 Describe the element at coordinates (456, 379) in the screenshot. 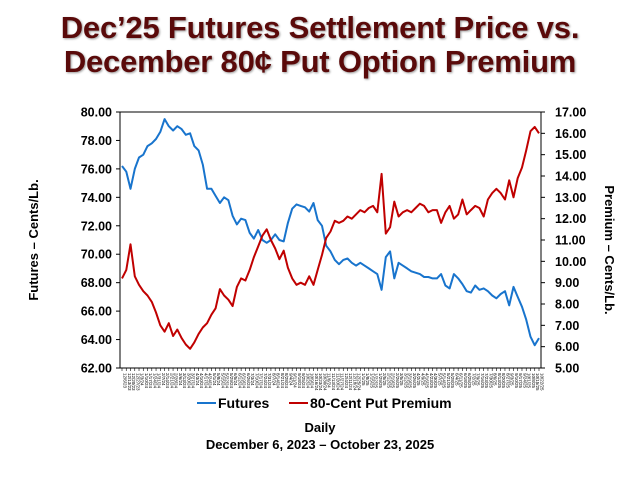

I see `x-date-label: 6/4/25` at that location.